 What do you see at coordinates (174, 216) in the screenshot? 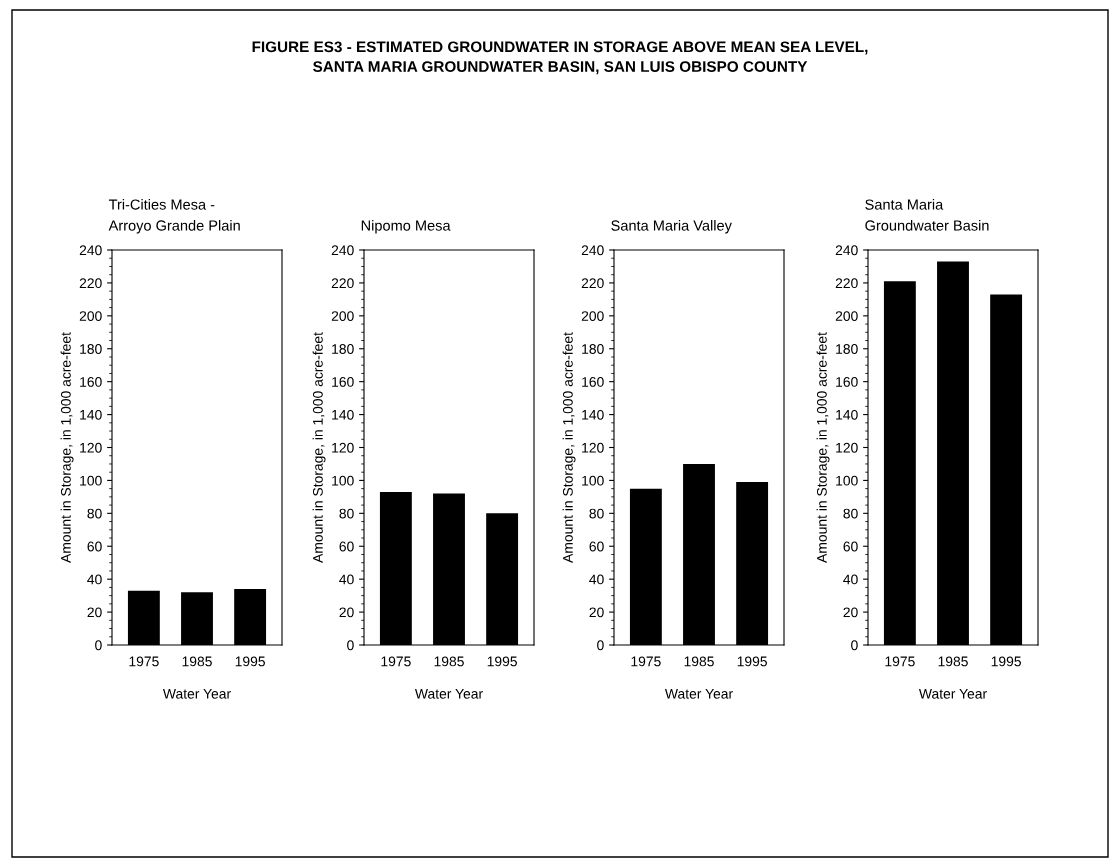
I see `chart-title: Tri-Cities Mesa - Arroyo Grande Plain` at bounding box center [174, 216].